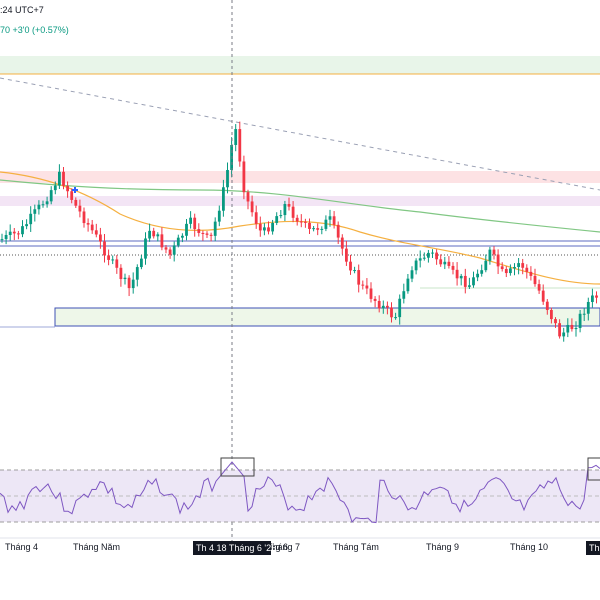 The image size is (600, 600). I want to click on support-zone-box, so click(327, 317).